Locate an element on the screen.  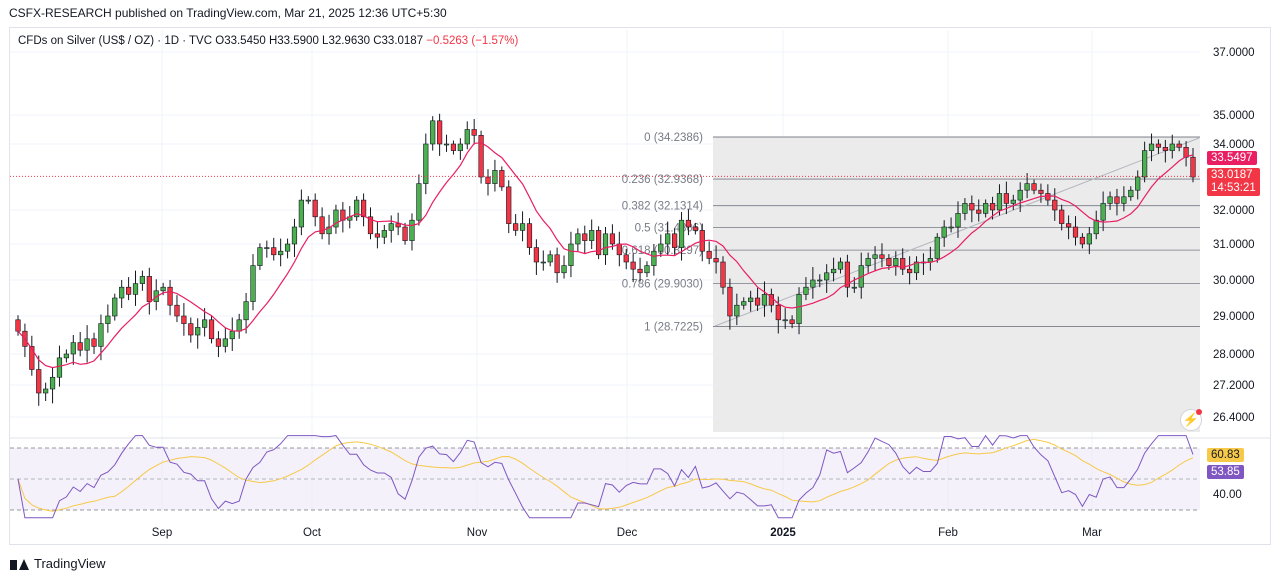
time-axis: Sep Oct Nov Dec 2025 Feb Mar is located at coordinates (627, 533).